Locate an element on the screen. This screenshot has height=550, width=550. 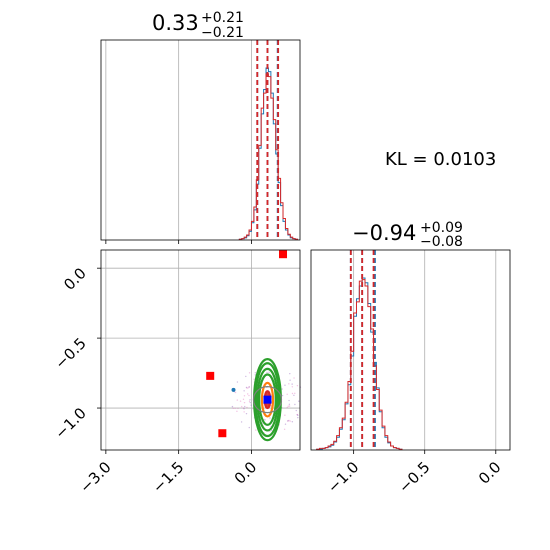
title-param1-median: −0.94 is located at coordinates (384, 233).